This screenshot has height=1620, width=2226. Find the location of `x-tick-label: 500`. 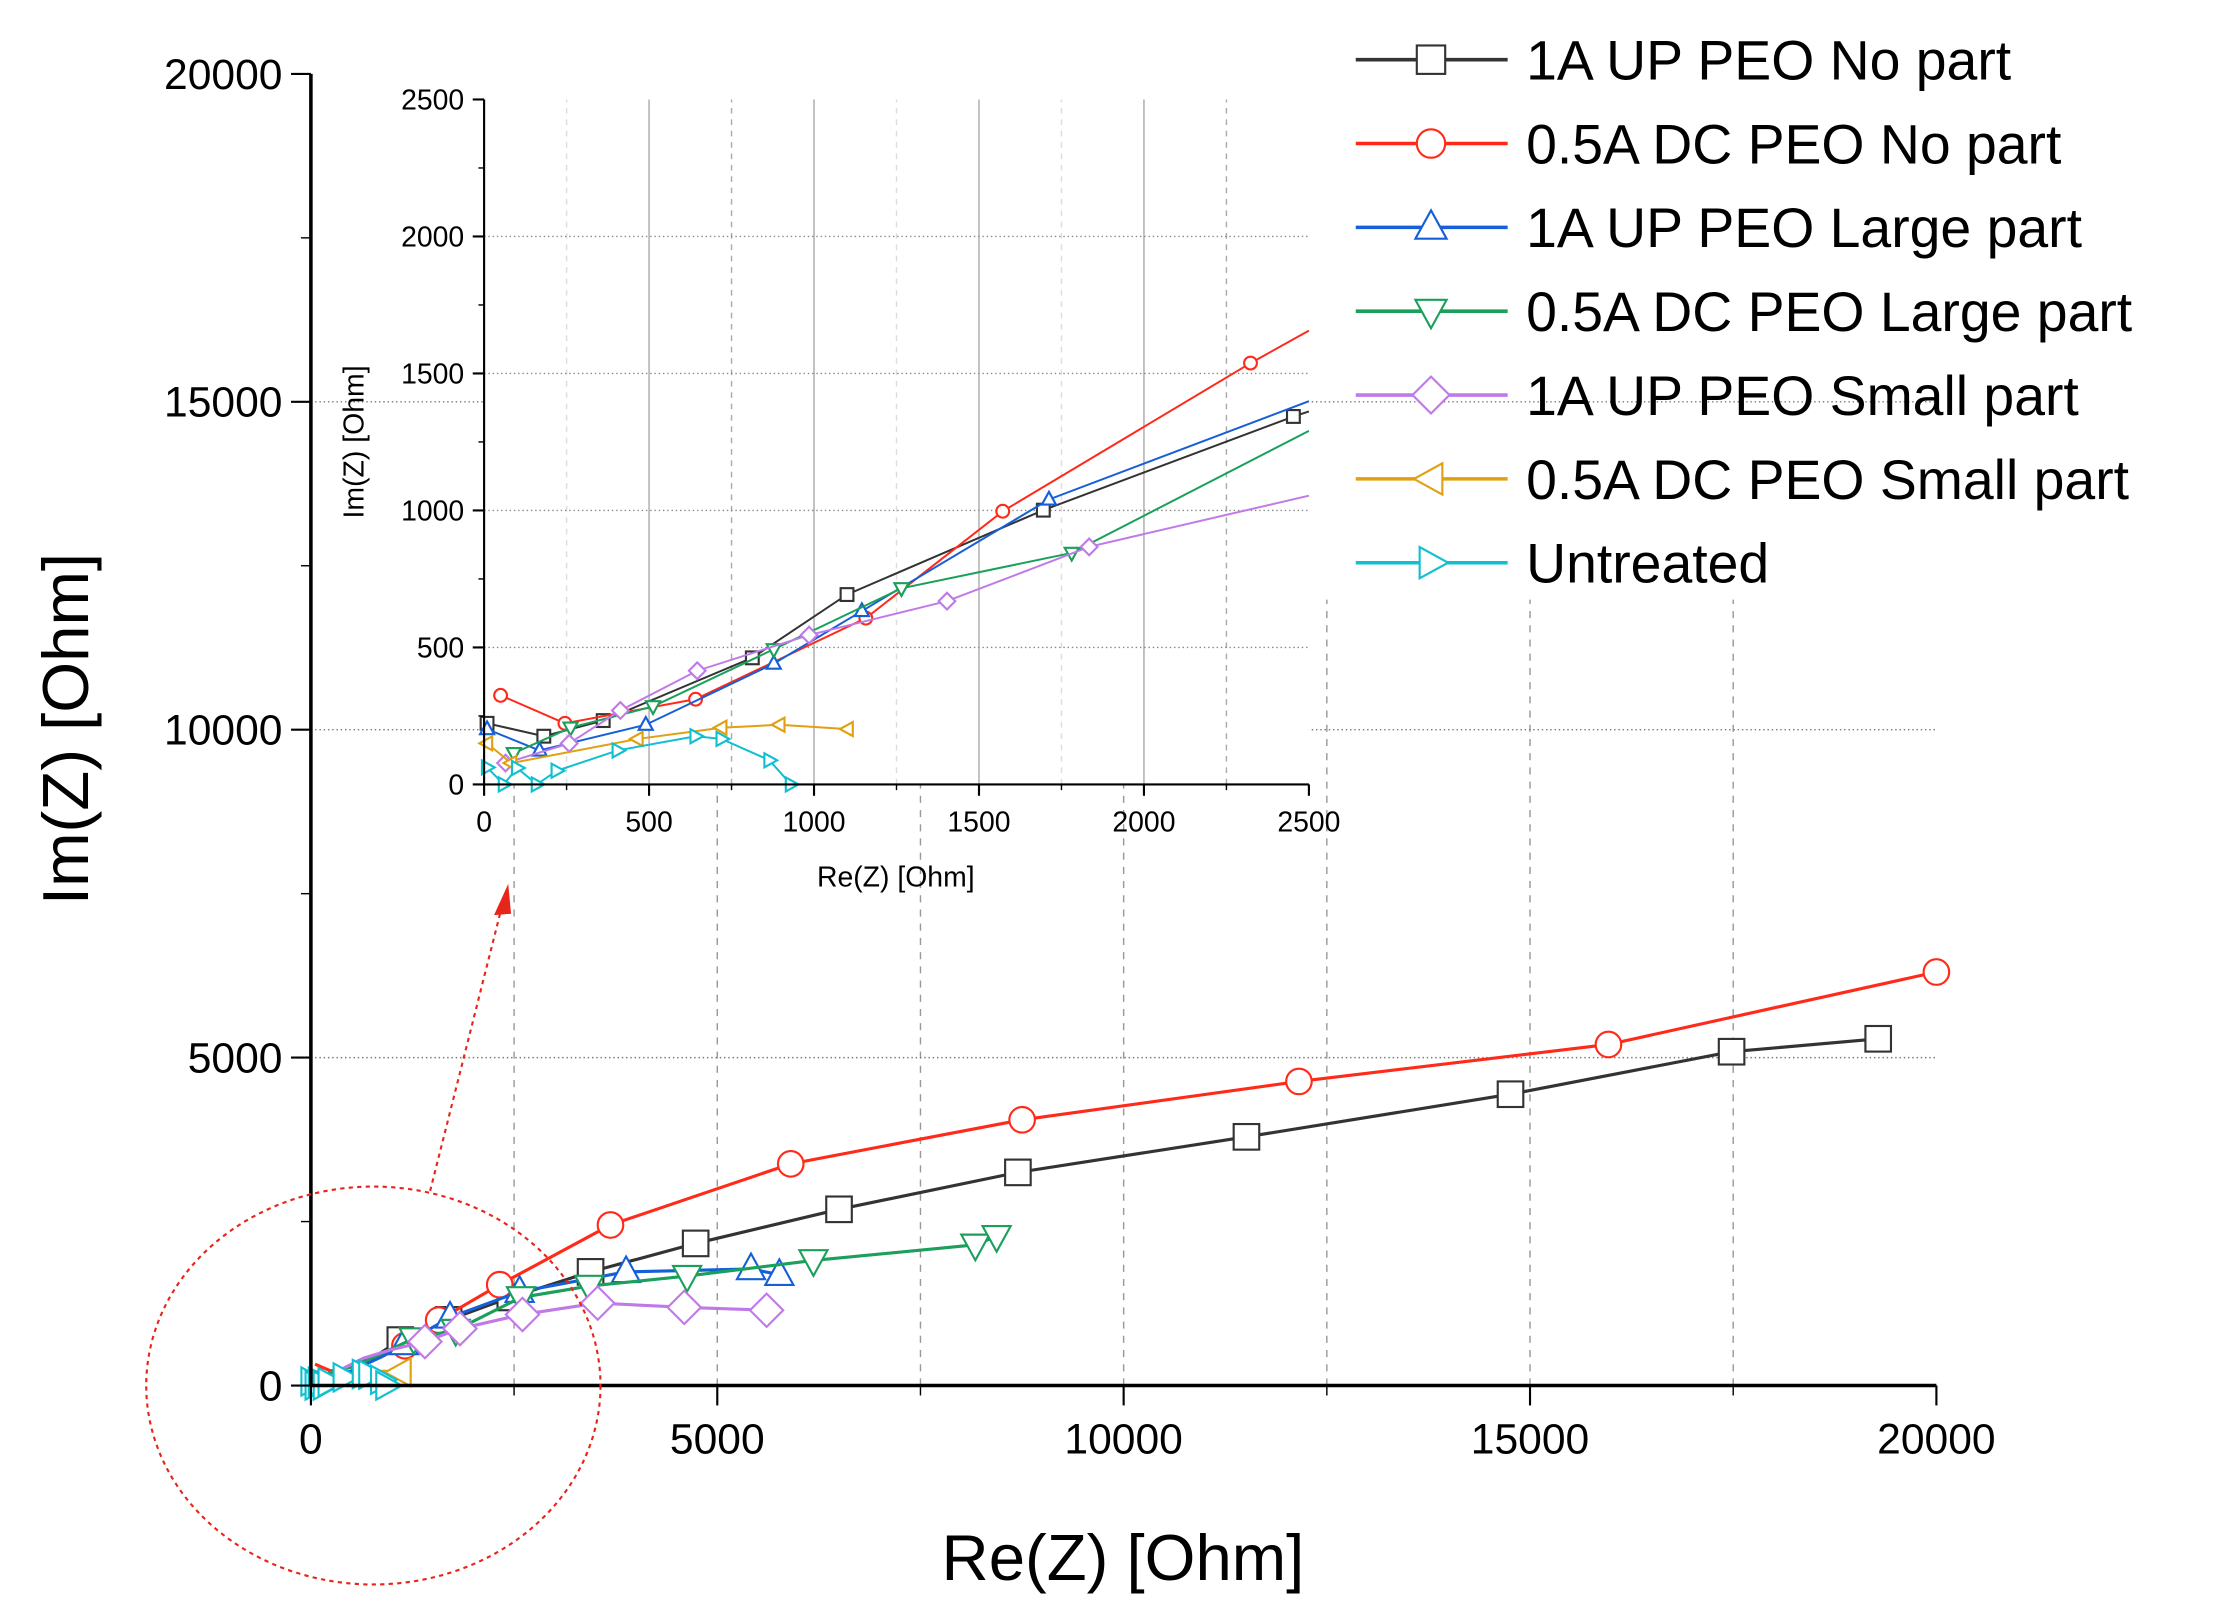

x-tick-label: 500 is located at coordinates (648, 822).